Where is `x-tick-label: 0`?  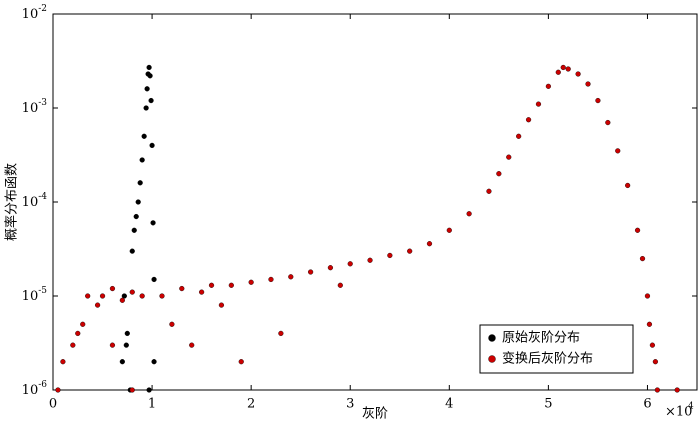 x-tick-label: 0 is located at coordinates (53, 404).